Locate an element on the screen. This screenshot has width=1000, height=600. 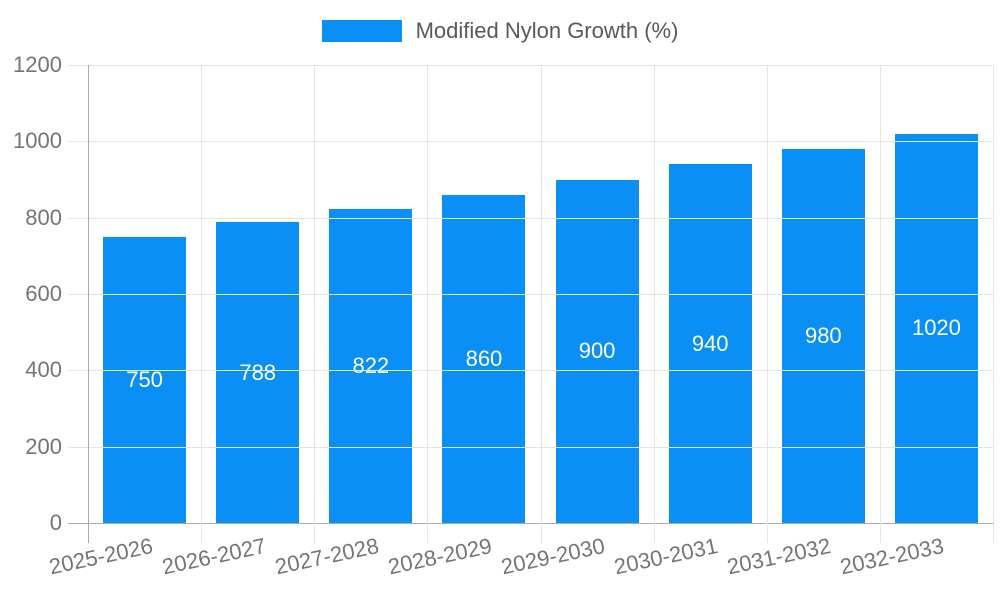
legend-item: Modified Nylon Growth (%) is located at coordinates (500, 31).